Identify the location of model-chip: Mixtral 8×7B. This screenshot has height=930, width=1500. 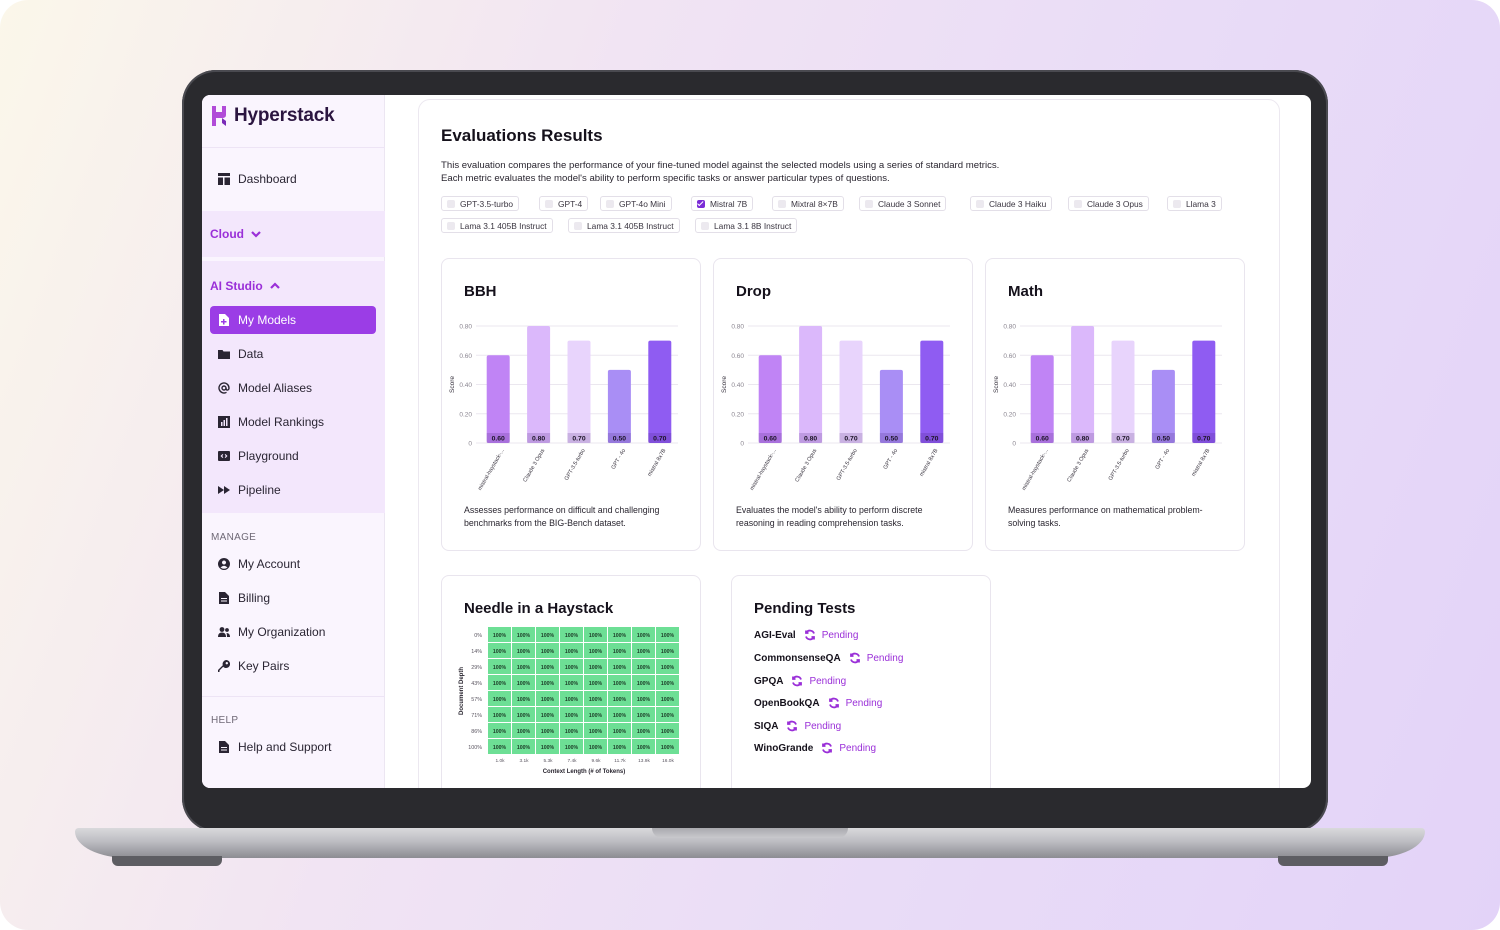
(808, 203).